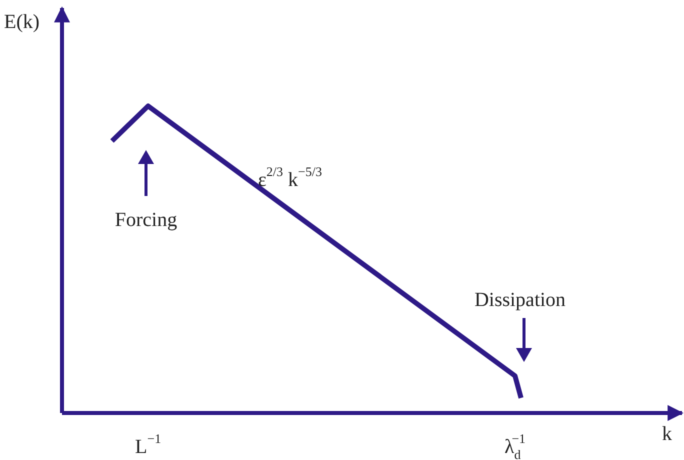  What do you see at coordinates (290, 177) in the screenshot?
I see `annotation: ε$^{2/3}$ k$^{−5/3}$` at bounding box center [290, 177].